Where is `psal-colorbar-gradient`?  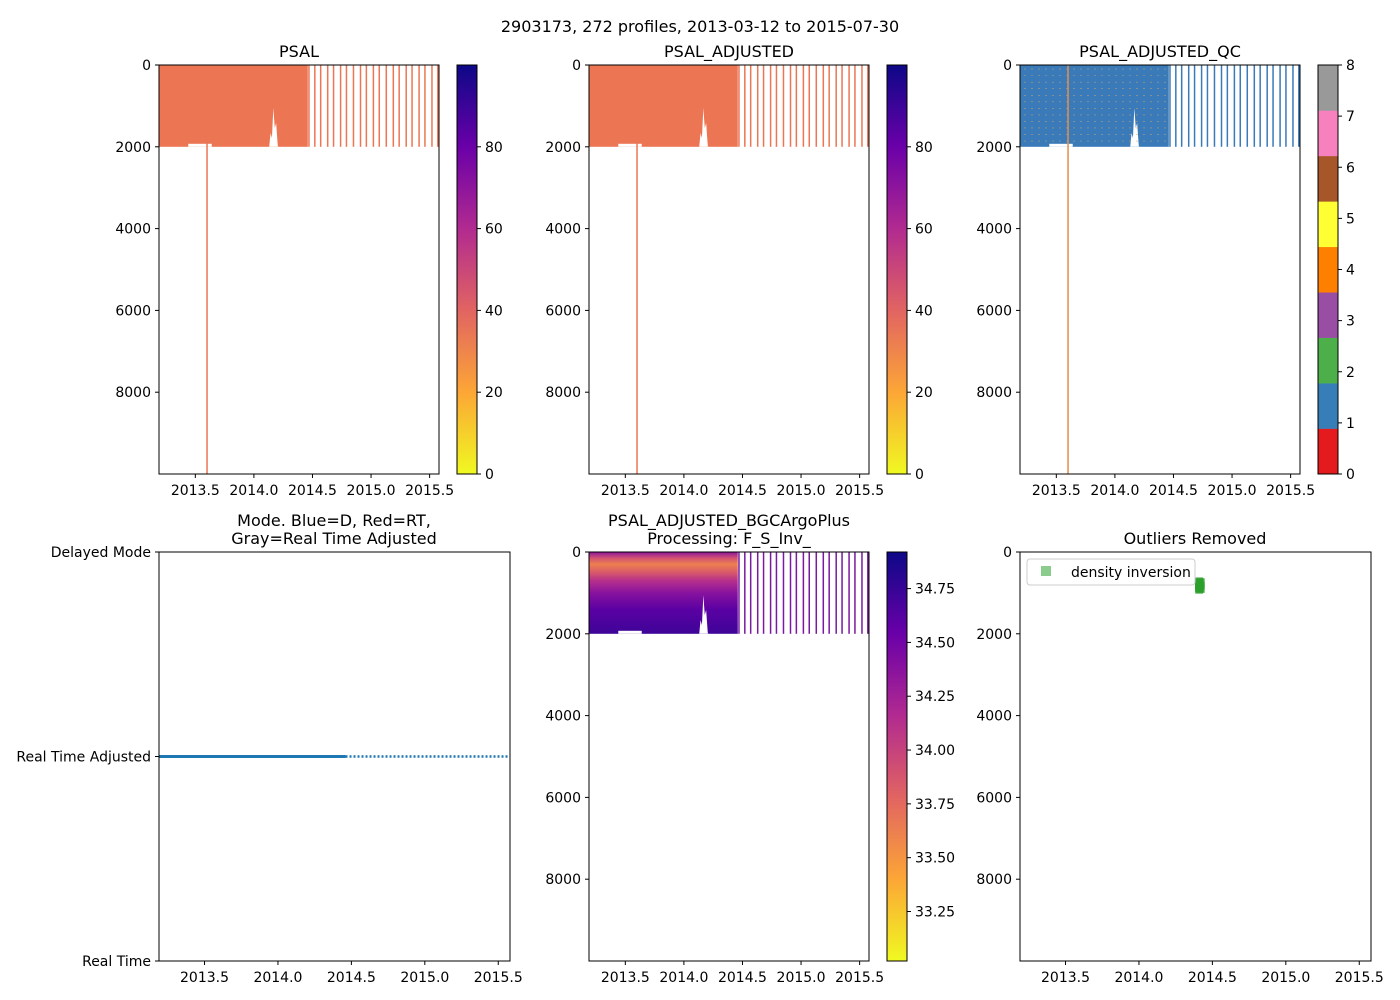
psal-colorbar-gradient is located at coordinates (467, 269).